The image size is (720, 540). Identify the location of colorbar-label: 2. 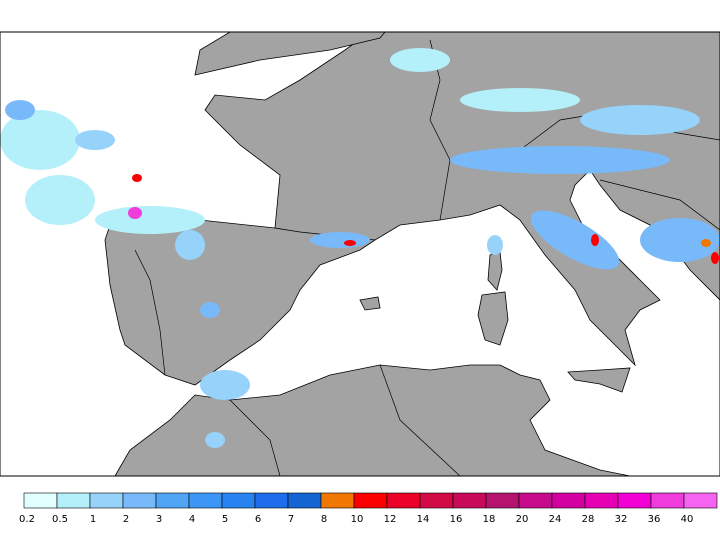
(126, 519).